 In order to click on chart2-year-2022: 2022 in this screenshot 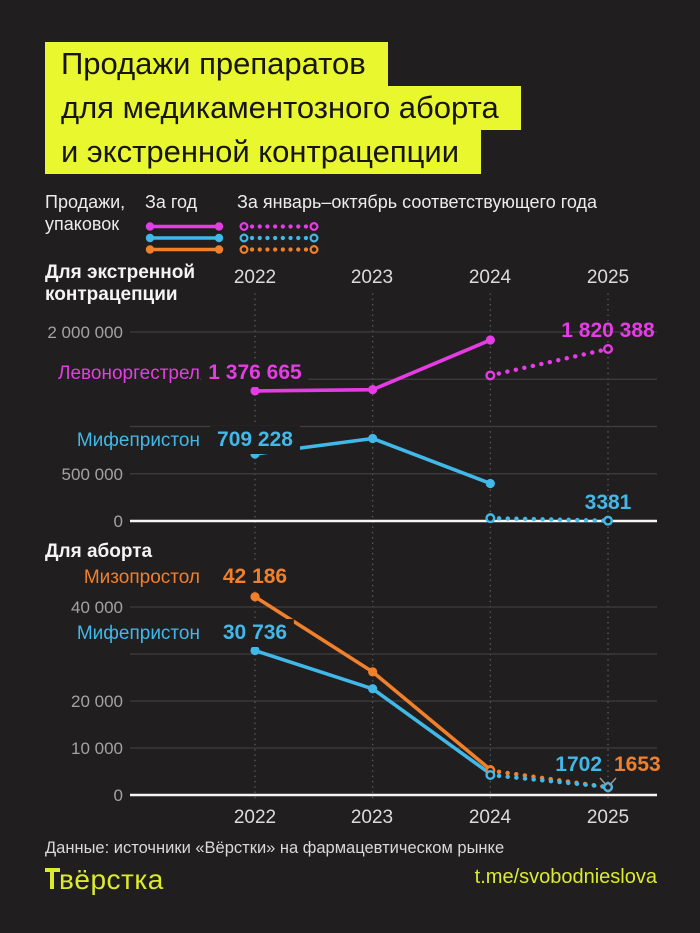, I will do `click(255, 817)`.